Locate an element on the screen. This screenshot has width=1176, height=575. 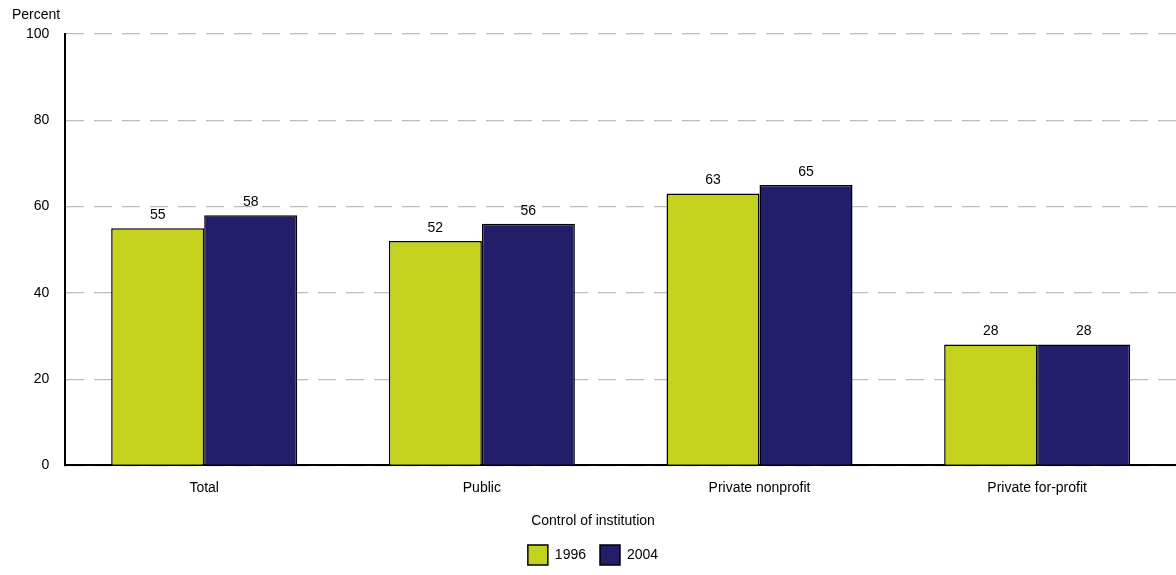
data-label: 58 is located at coordinates (250, 201).